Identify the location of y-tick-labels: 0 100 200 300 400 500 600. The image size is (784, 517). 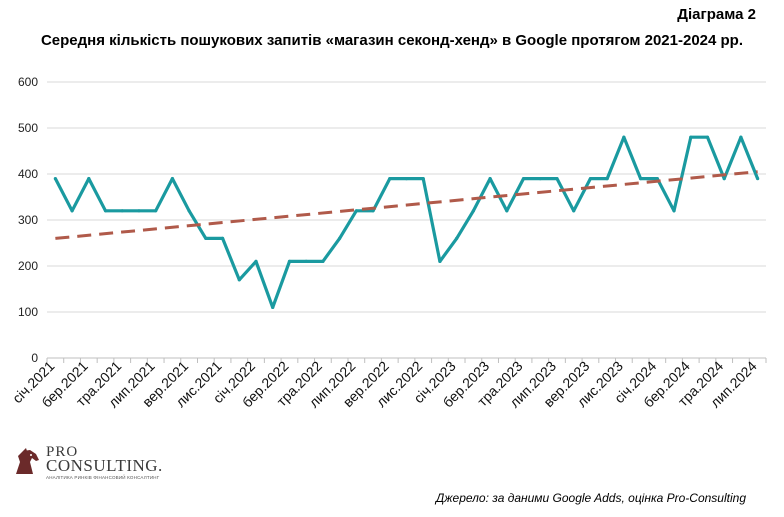
(28, 220).